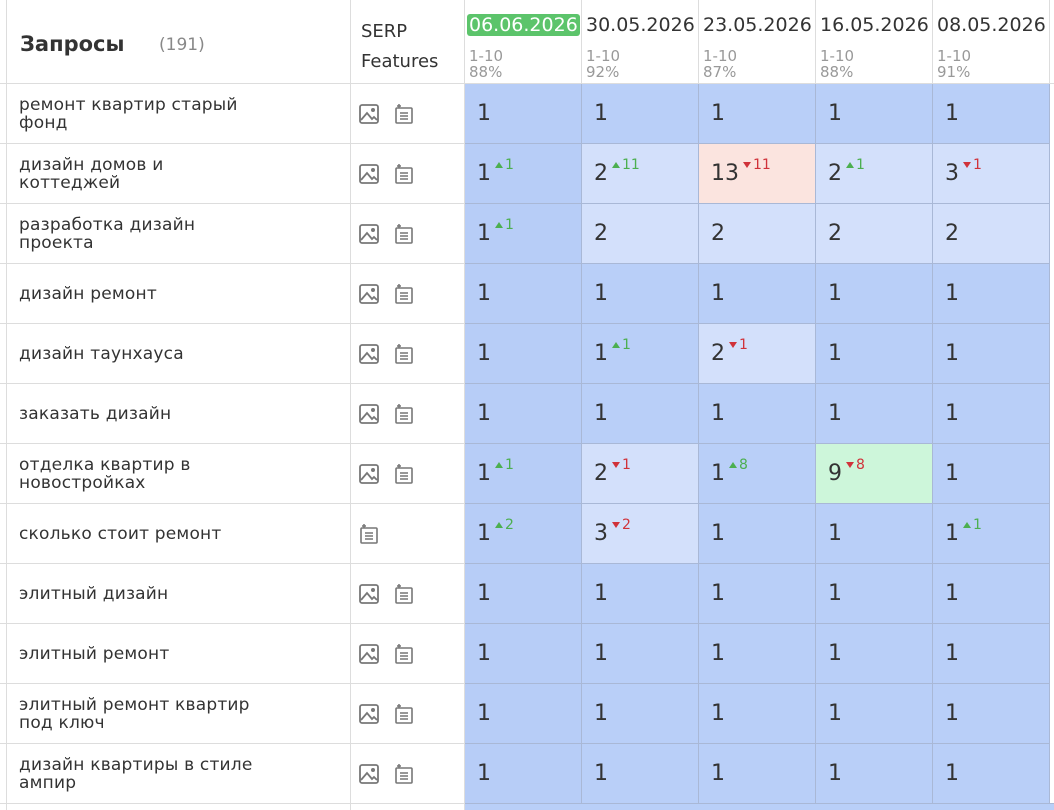  I want to click on query-text: элитный дизайн, so click(94, 594).